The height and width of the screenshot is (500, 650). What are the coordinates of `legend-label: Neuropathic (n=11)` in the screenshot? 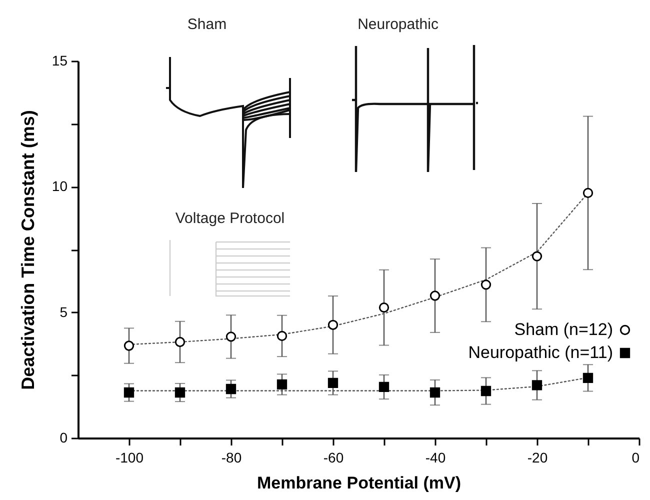 It's located at (540, 352).